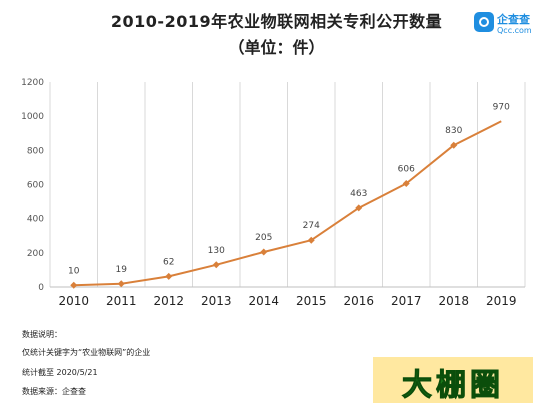 Image resolution: width=553 pixels, height=411 pixels. Describe the element at coordinates (35, 220) in the screenshot. I see `y-tick-label: 400` at that location.